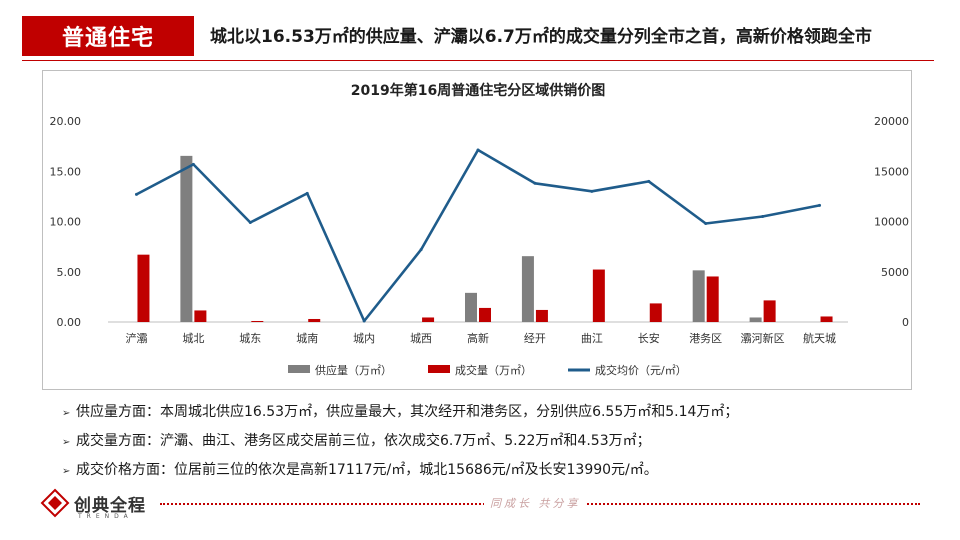 The height and width of the screenshot is (540, 960). What do you see at coordinates (905, 322) in the screenshot?
I see `y-right-tick-label: 0` at bounding box center [905, 322].